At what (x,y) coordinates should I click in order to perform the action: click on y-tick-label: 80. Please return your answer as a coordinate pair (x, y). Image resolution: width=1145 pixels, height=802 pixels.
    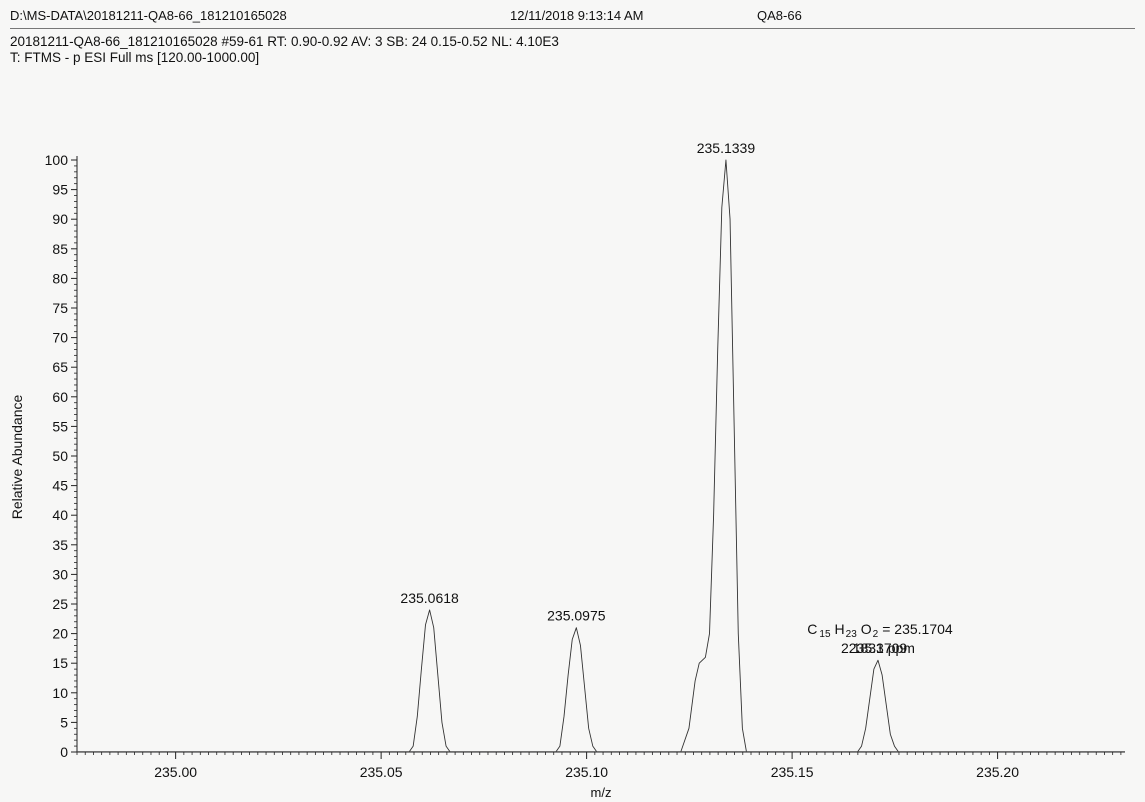
    Looking at the image, I should click on (60, 278).